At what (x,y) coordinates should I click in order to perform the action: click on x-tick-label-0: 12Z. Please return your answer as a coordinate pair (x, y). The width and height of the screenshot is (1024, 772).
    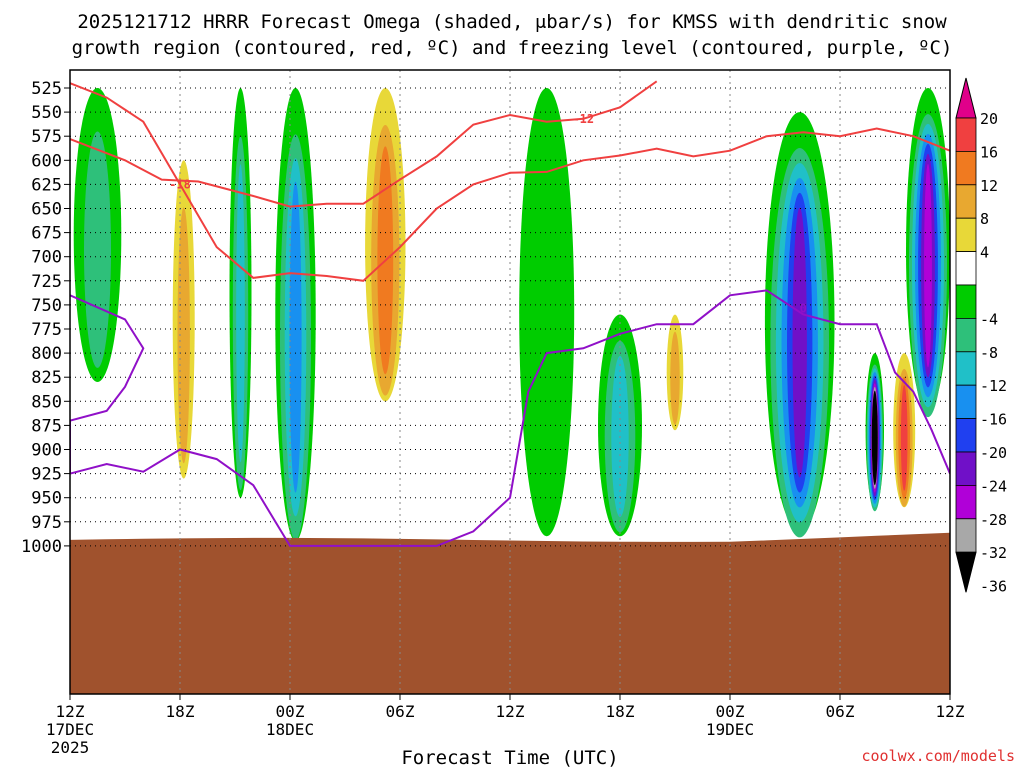
    Looking at the image, I should click on (70, 711).